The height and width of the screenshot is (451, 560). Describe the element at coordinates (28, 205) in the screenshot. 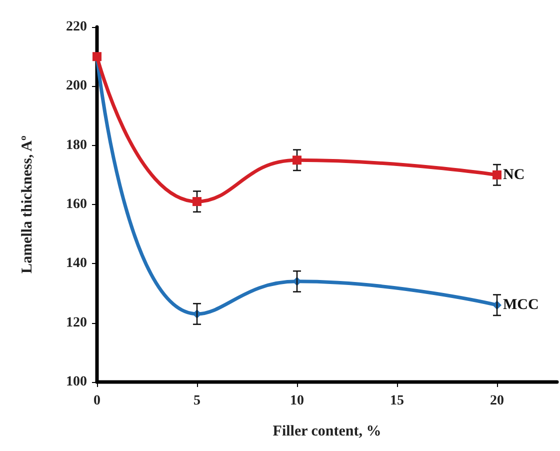

I see `y-axis-title: Lamella thickness, Aº` at that location.